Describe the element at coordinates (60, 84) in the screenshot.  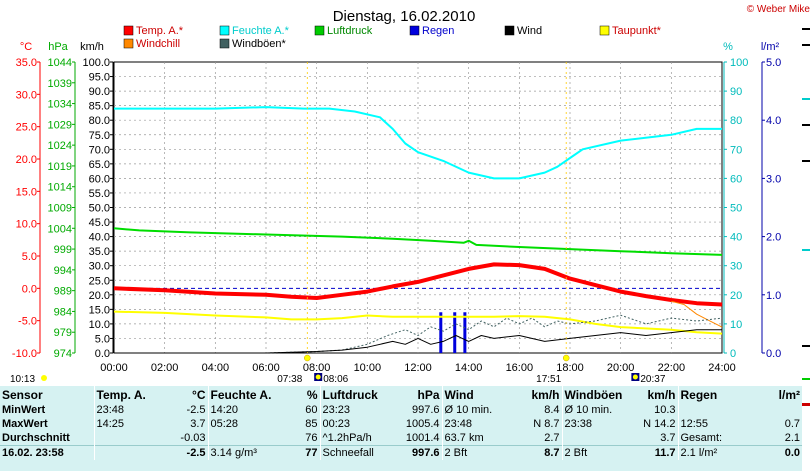
I see `pressure-tick-label: 1039` at that location.